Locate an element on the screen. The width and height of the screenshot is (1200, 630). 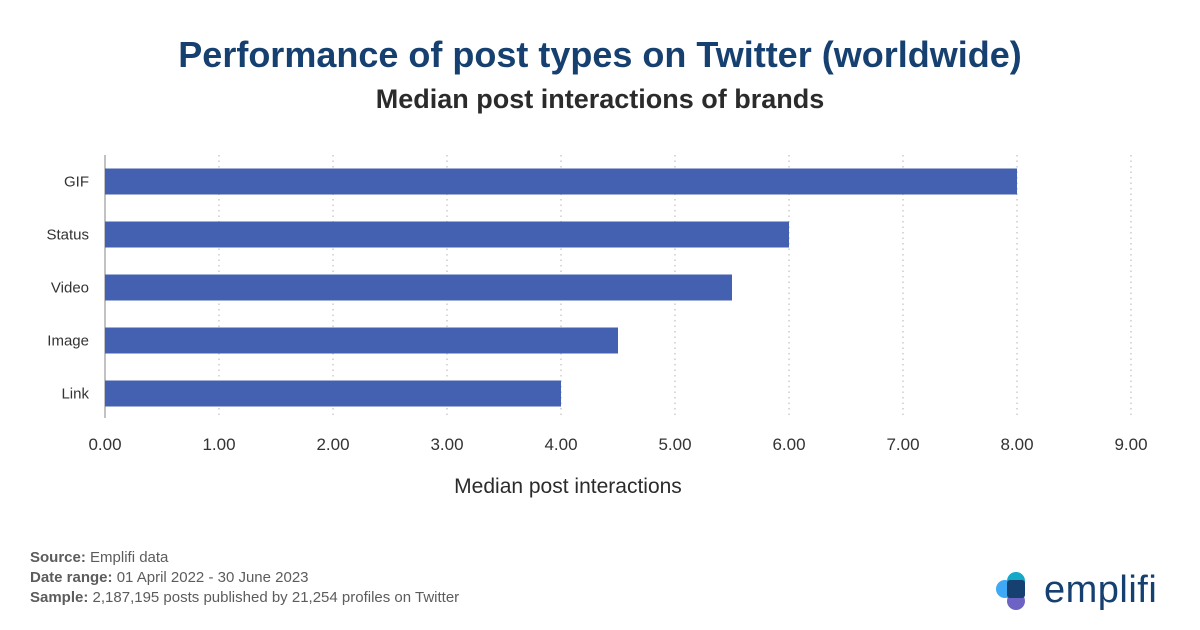
date-range-line: Date range: 01 April 2022 - 30 June 2023 is located at coordinates (244, 578).